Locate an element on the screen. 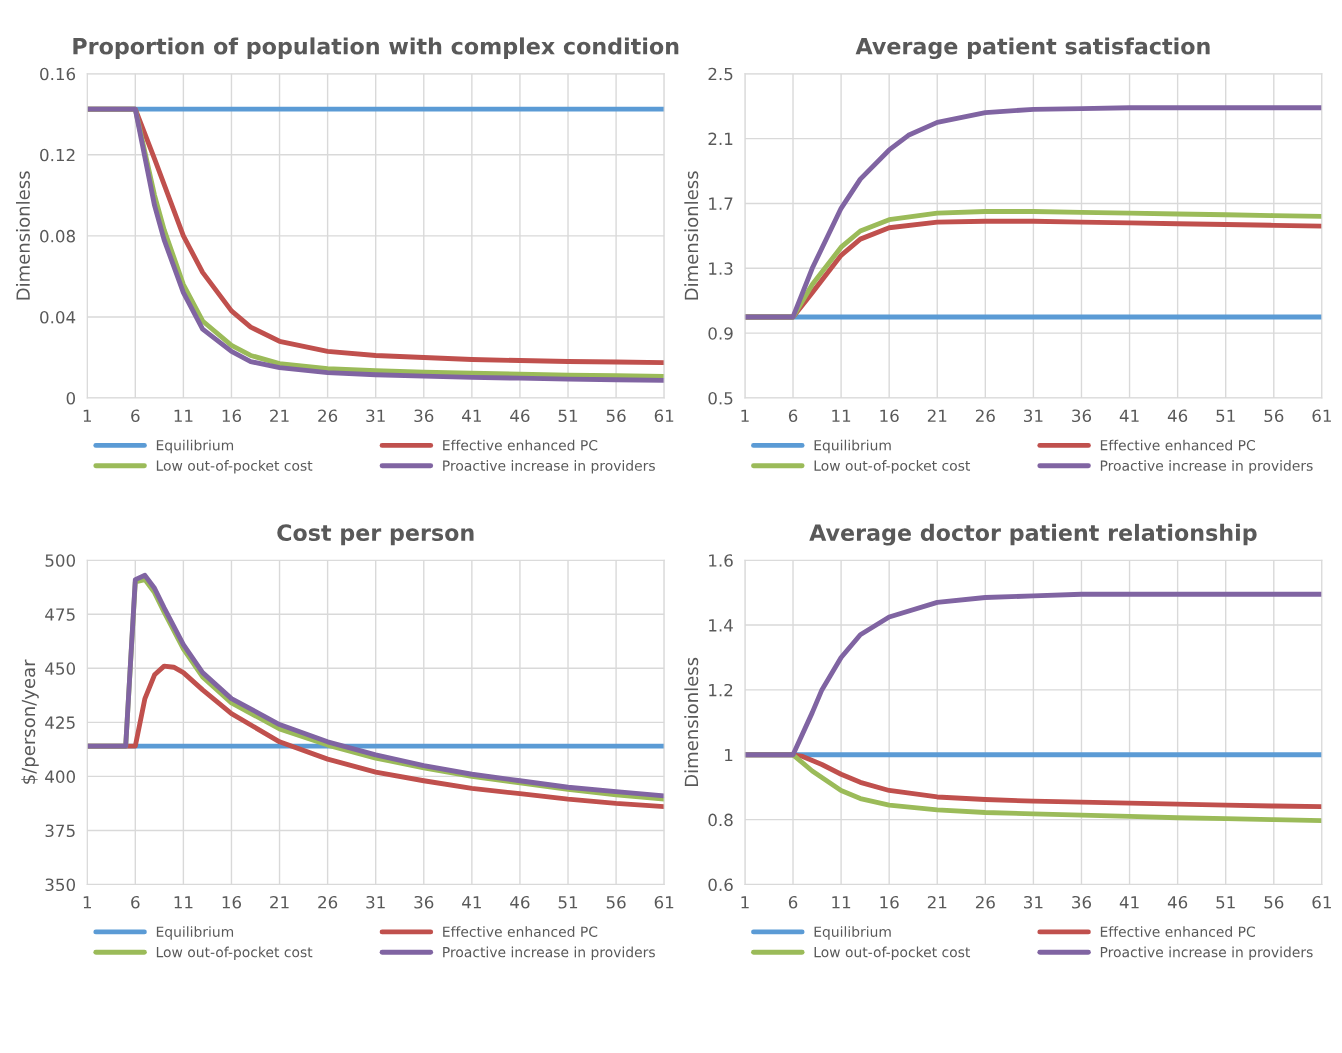 The image size is (1342, 1053). y-tick-label: 500 is located at coordinates (60, 560).